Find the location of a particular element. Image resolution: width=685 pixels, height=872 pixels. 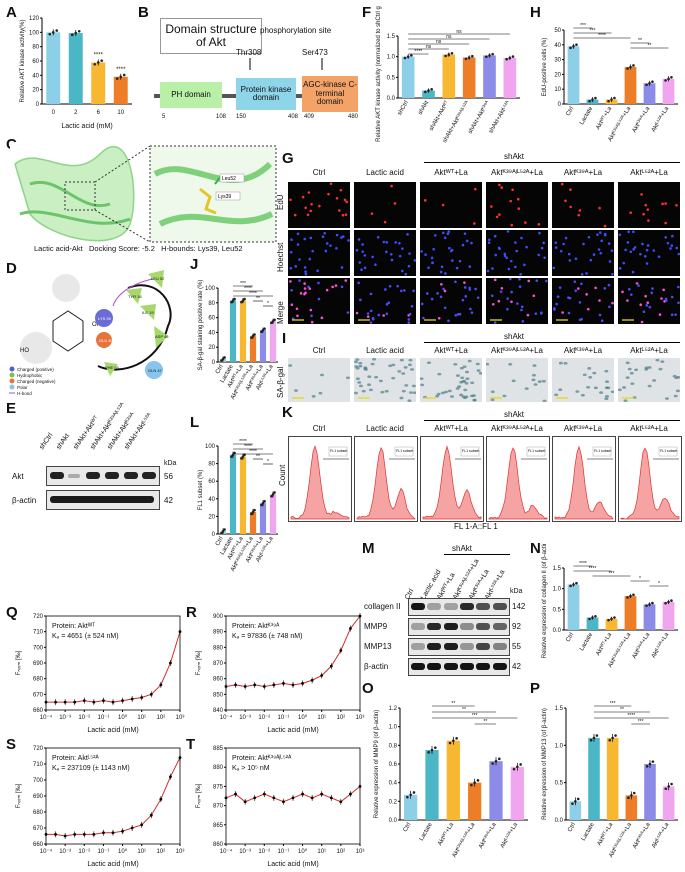

legend-hbond: H-bond is located at coordinates (24, 393).